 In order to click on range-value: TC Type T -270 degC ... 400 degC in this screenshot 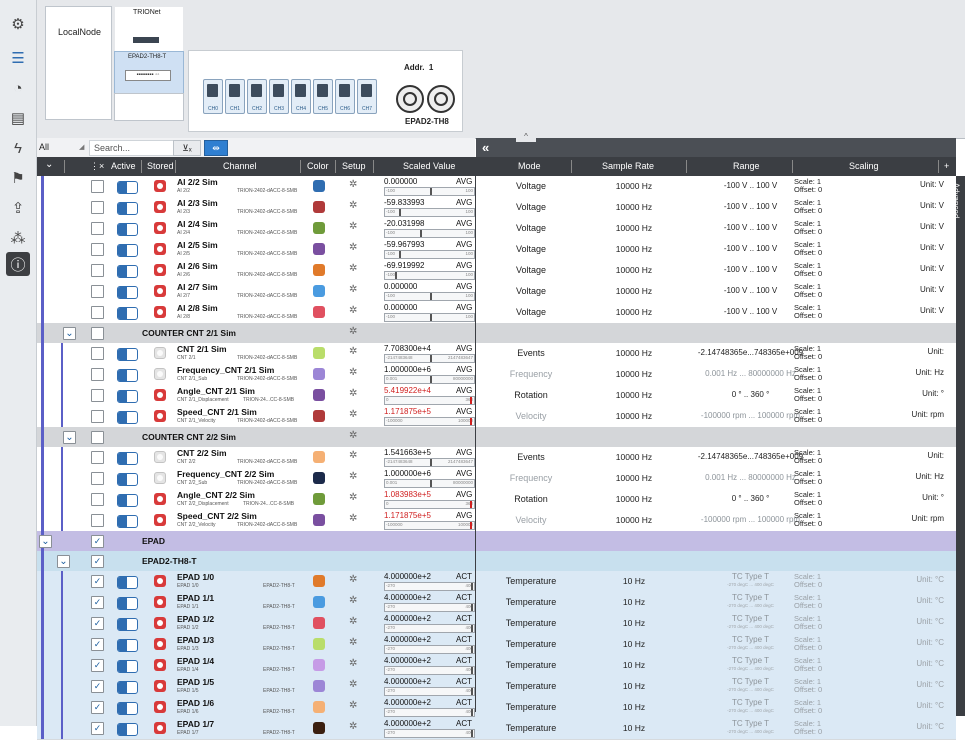, I will do `click(750, 600)`.